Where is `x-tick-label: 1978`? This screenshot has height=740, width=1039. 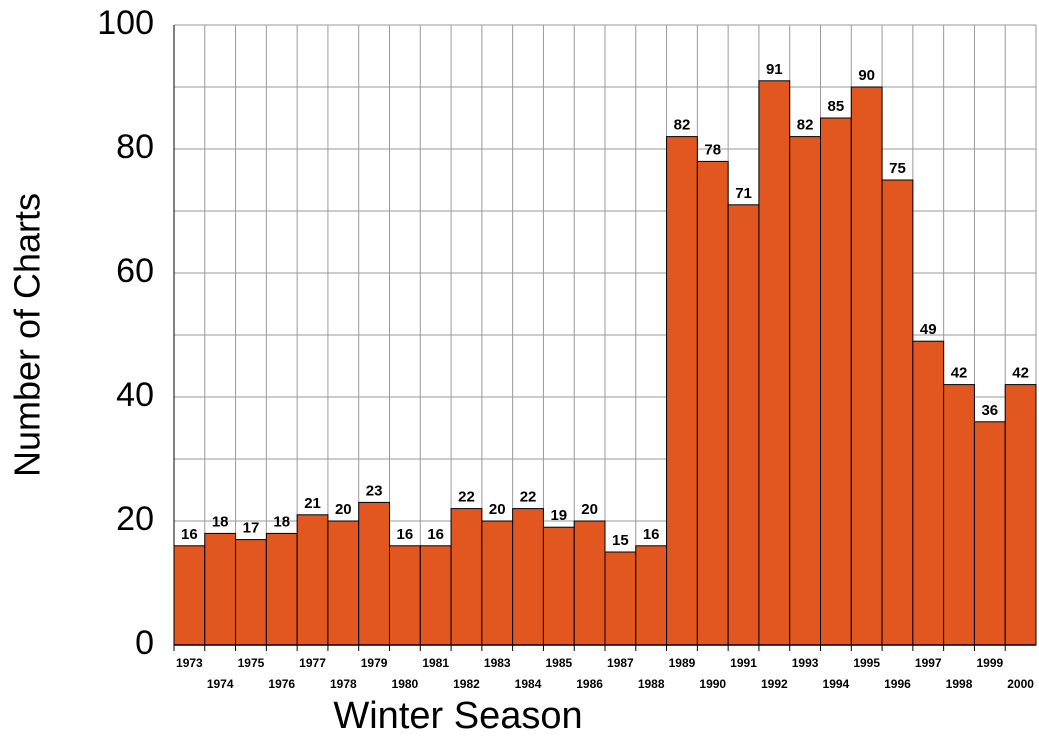 x-tick-label: 1978 is located at coordinates (343, 684).